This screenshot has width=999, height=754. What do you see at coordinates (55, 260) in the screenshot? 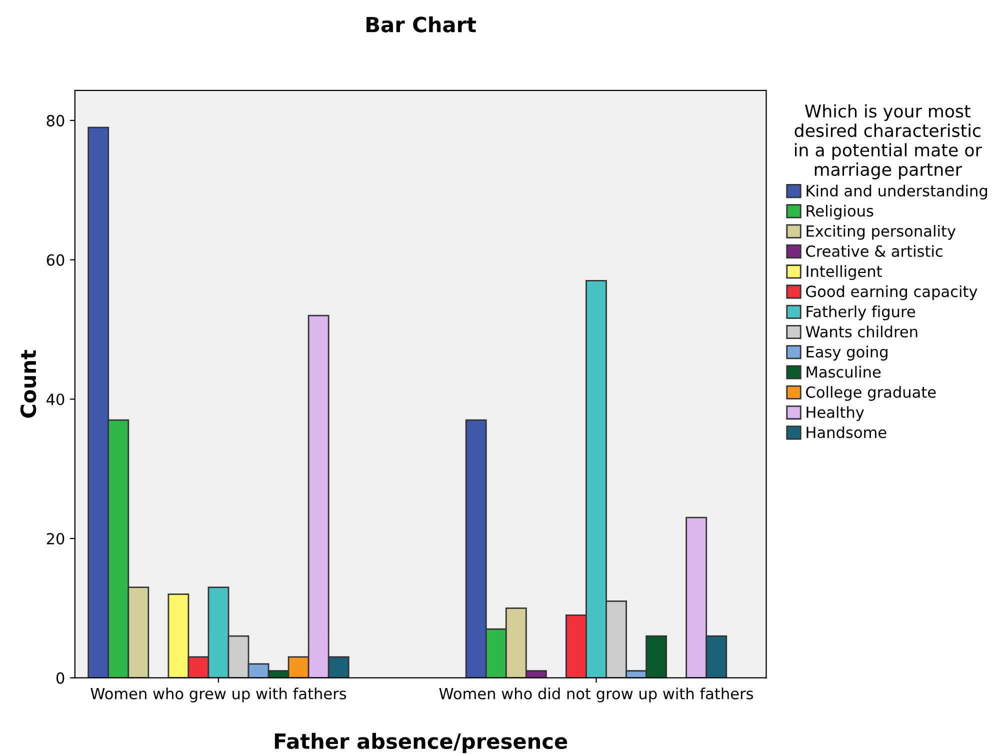
I see `y-tick-label: 60` at bounding box center [55, 260].